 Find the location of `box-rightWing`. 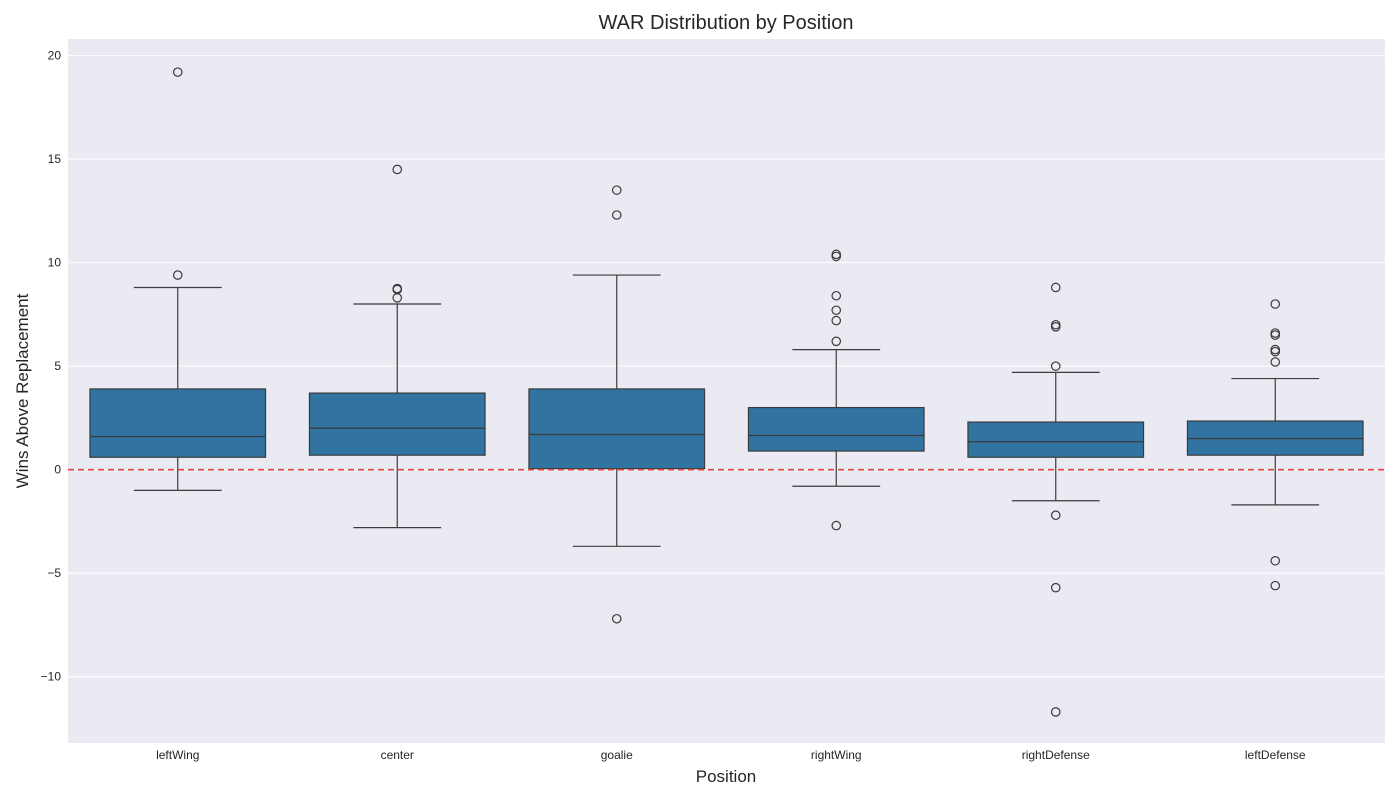

box-rightWing is located at coordinates (836, 390).